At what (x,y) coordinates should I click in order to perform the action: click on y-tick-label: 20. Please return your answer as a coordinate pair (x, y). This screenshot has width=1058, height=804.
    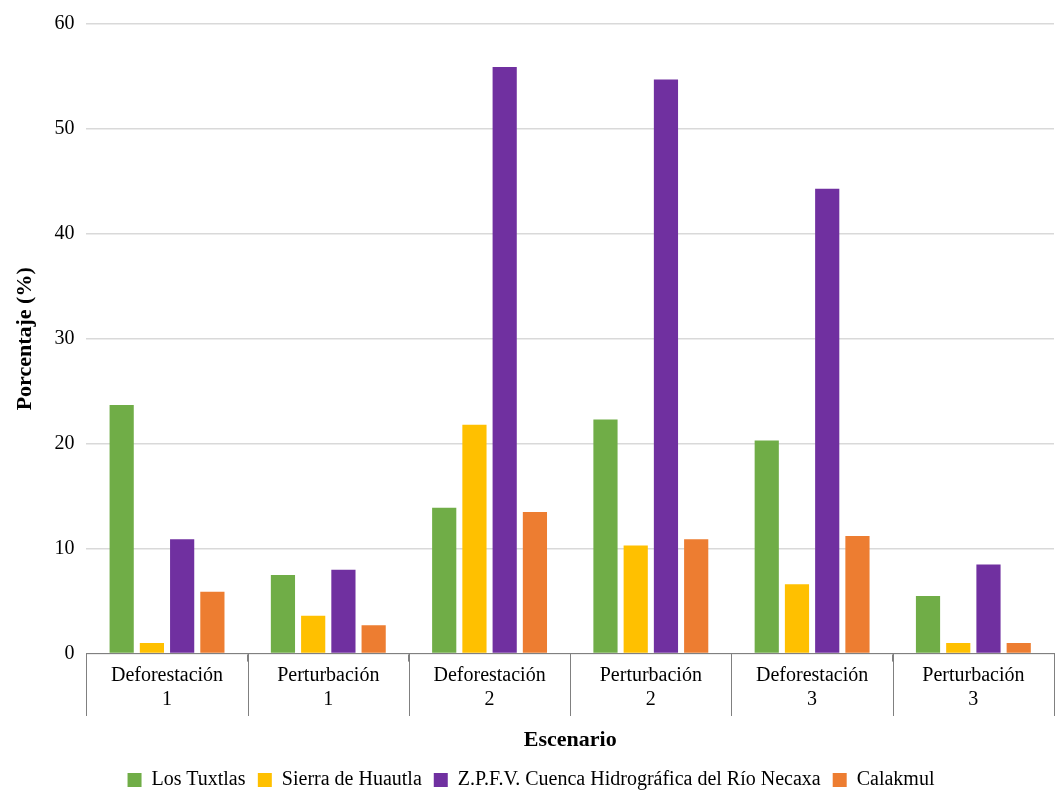
    Looking at the image, I should click on (64, 441).